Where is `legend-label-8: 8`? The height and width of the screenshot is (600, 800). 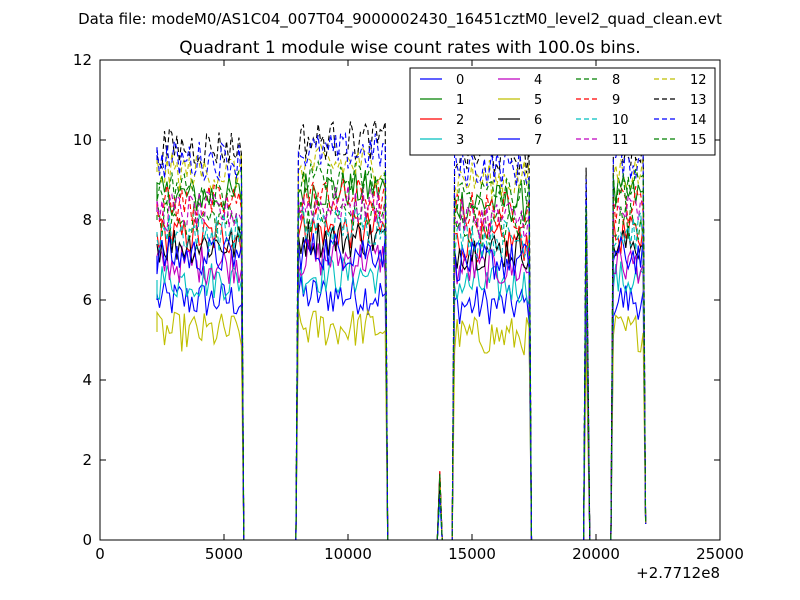 legend-label-8: 8 is located at coordinates (616, 80).